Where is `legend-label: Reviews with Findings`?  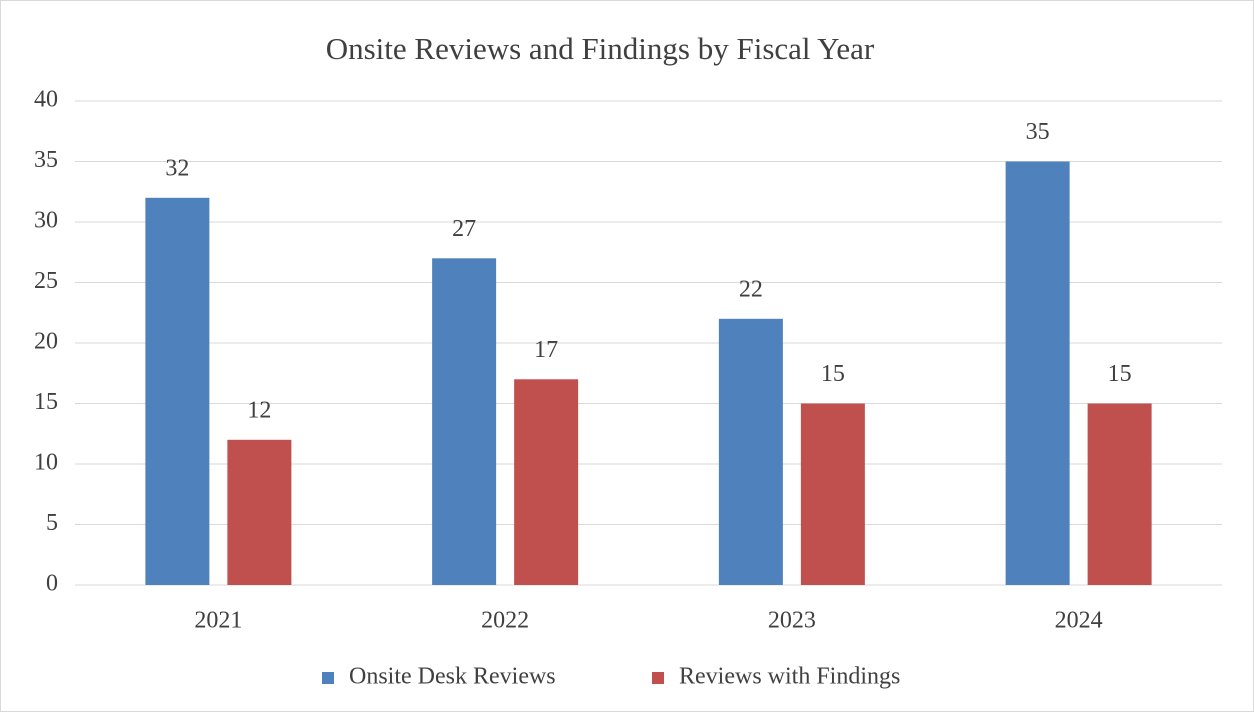 legend-label: Reviews with Findings is located at coordinates (789, 677).